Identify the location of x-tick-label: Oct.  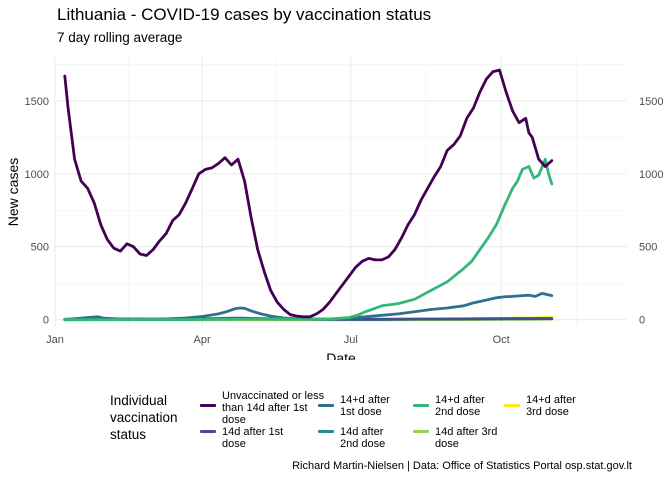
(501, 340).